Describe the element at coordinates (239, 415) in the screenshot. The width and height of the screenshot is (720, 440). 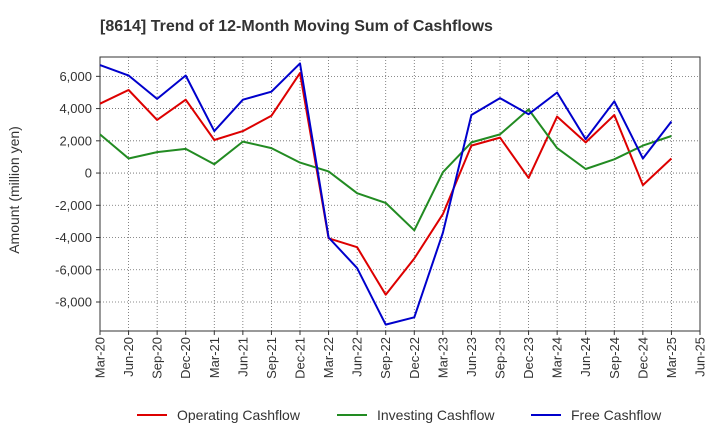
I see `legend-label: Operating Cashflow` at that location.